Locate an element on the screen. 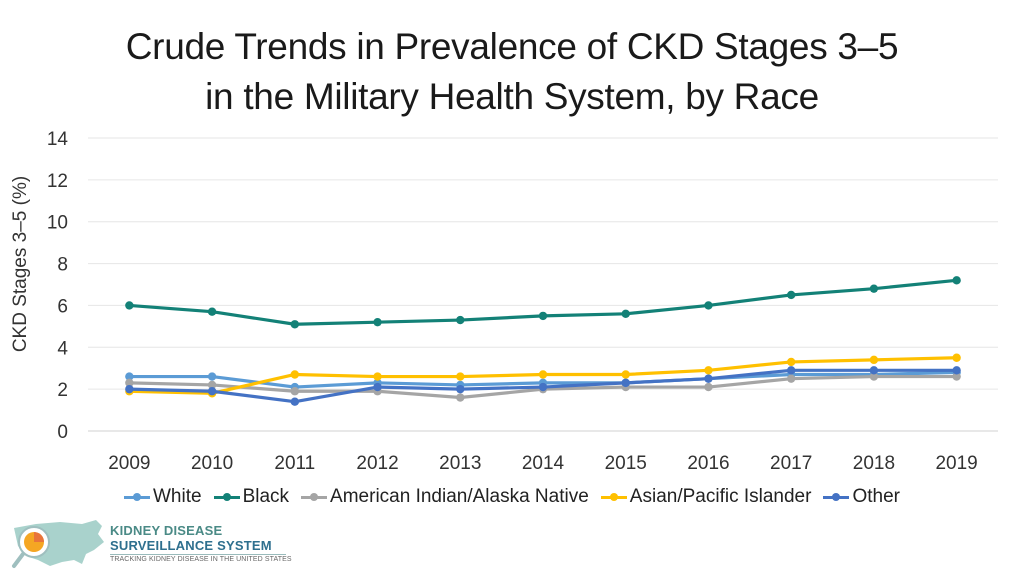  y-tick-label: 12 is located at coordinates (57, 181).